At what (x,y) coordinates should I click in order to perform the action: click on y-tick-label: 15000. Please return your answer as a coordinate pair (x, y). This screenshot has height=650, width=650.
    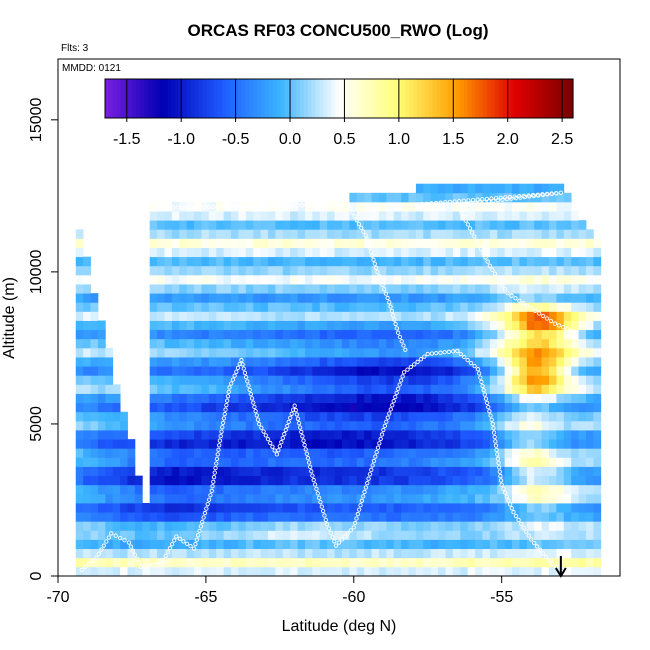
    Looking at the image, I should click on (36, 119).